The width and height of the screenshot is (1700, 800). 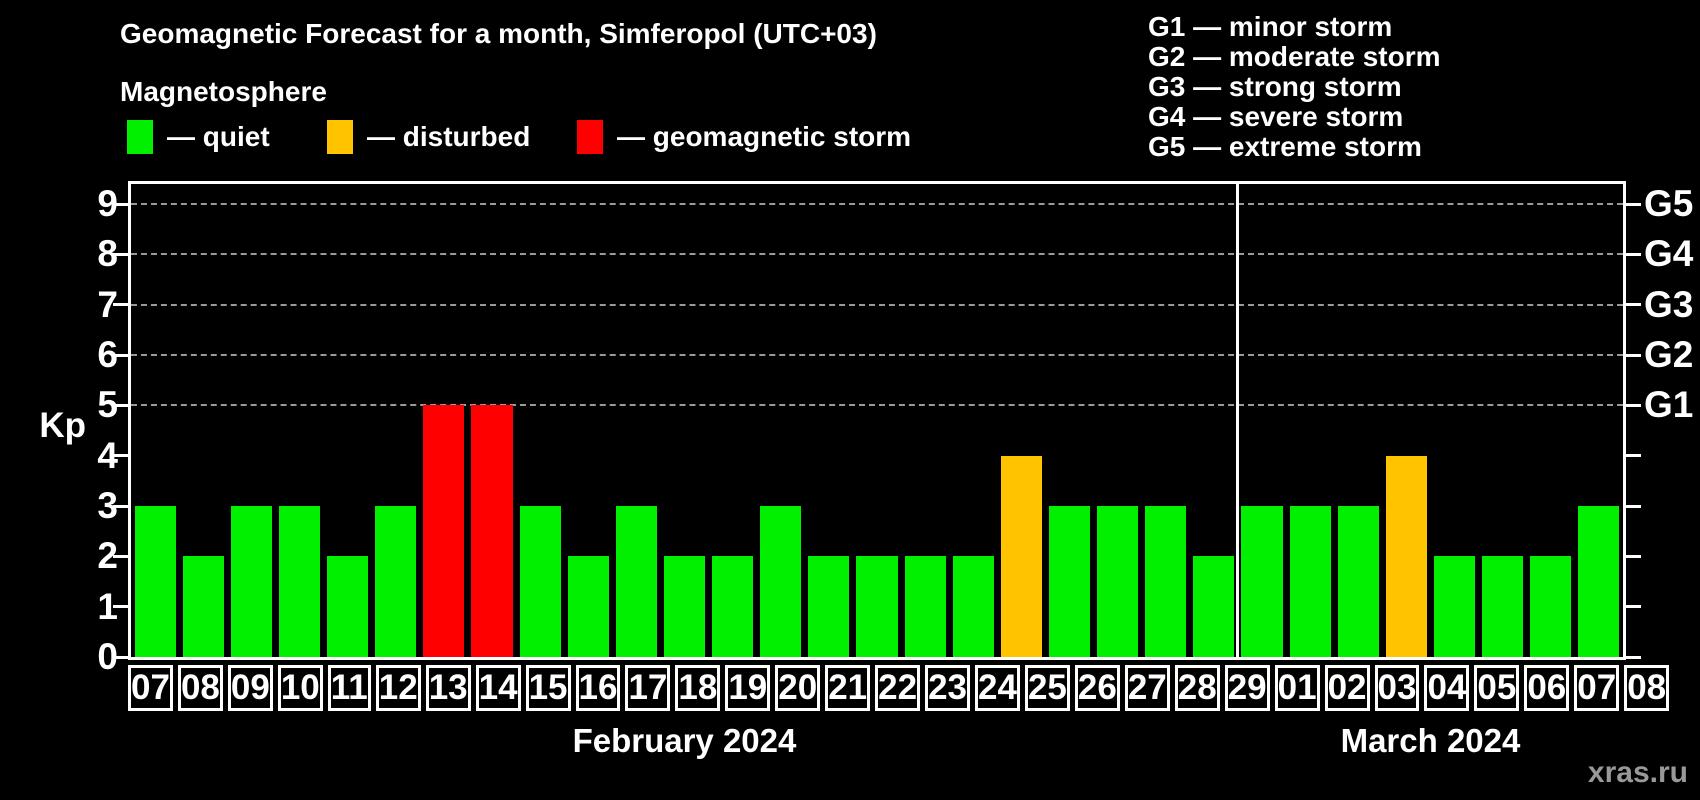 What do you see at coordinates (1238, 420) in the screenshot?
I see `month-divider` at bounding box center [1238, 420].